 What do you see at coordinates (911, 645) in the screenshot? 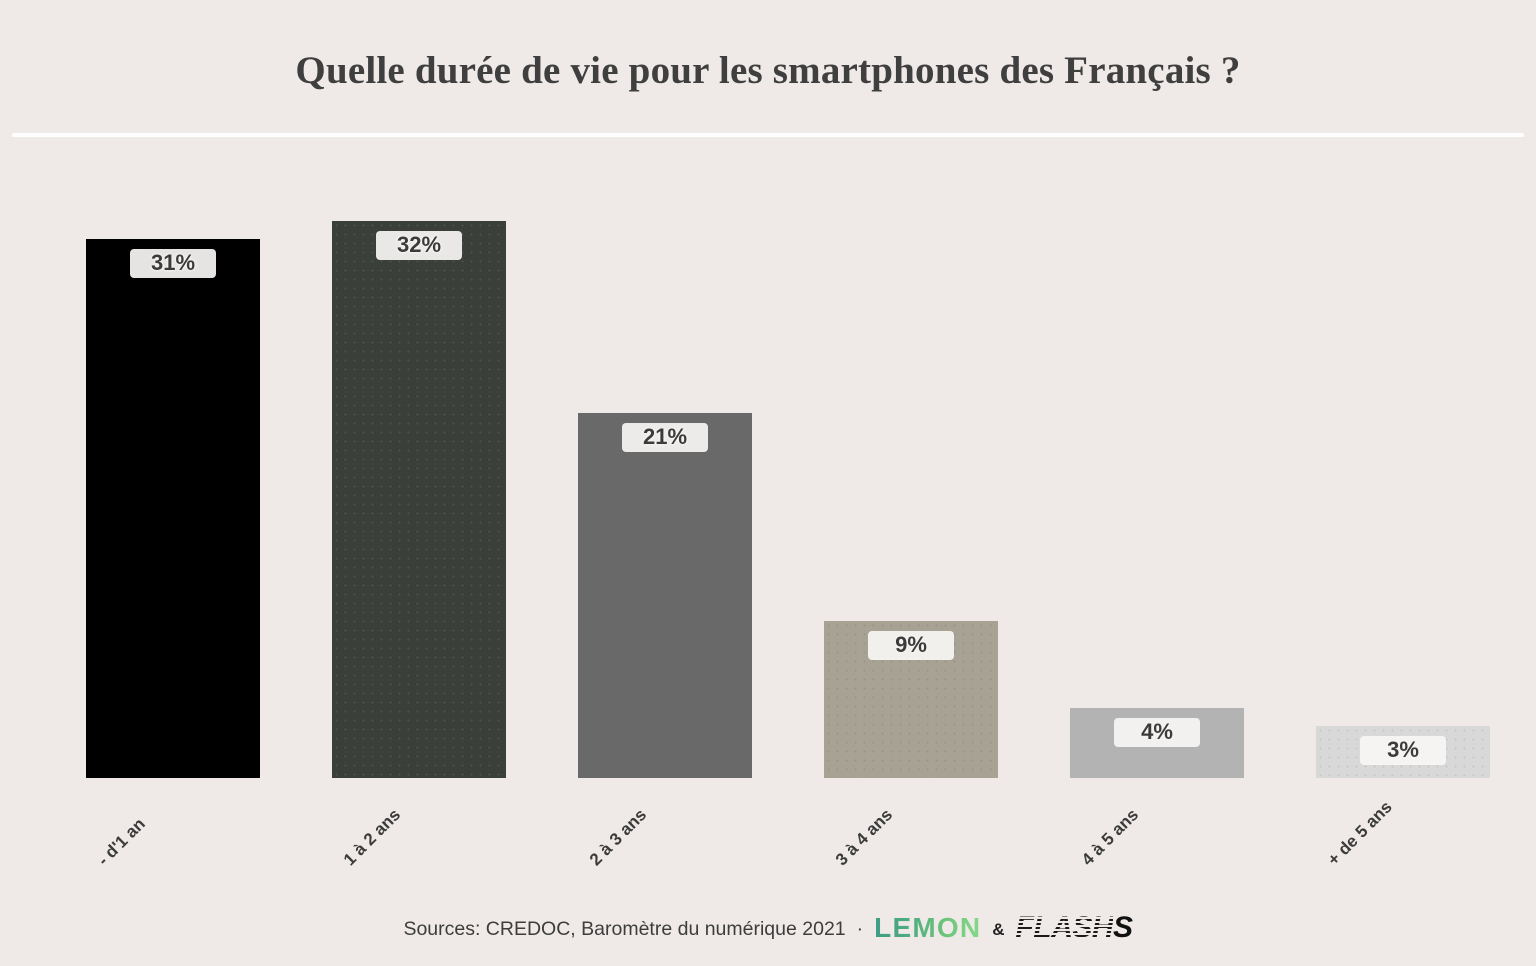
I see `bar-value-label-4: 9%` at bounding box center [911, 645].